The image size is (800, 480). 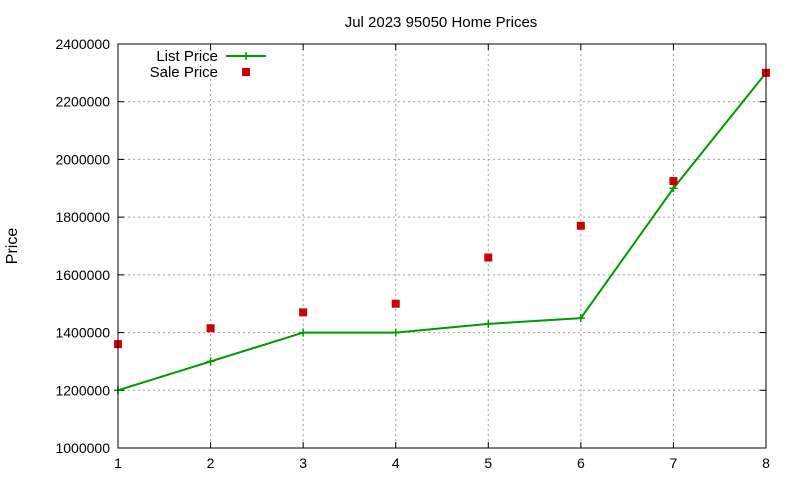 What do you see at coordinates (184, 72) in the screenshot?
I see `legend-label: Sale Price` at bounding box center [184, 72].